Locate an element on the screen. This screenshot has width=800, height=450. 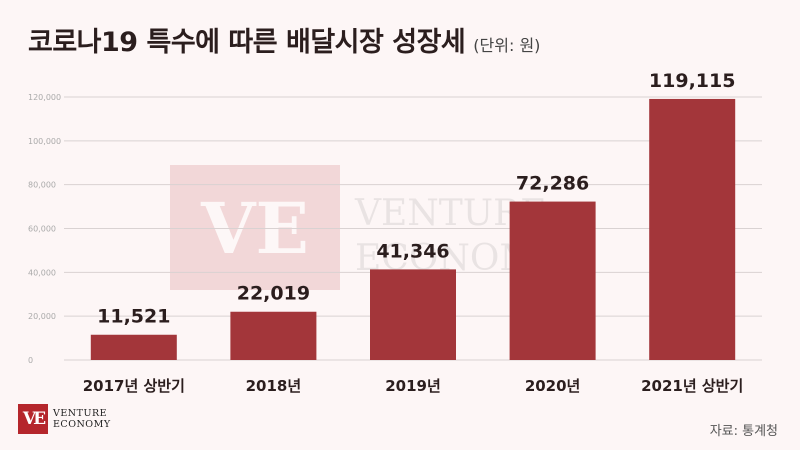
x-axis-ticks: 2017년 상반기 2018년 2019년 2020년 2021년 상반기 is located at coordinates (413, 386).